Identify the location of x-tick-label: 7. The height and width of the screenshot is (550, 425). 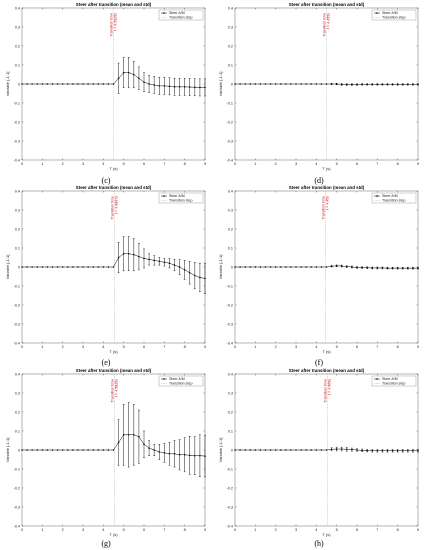
(164, 164).